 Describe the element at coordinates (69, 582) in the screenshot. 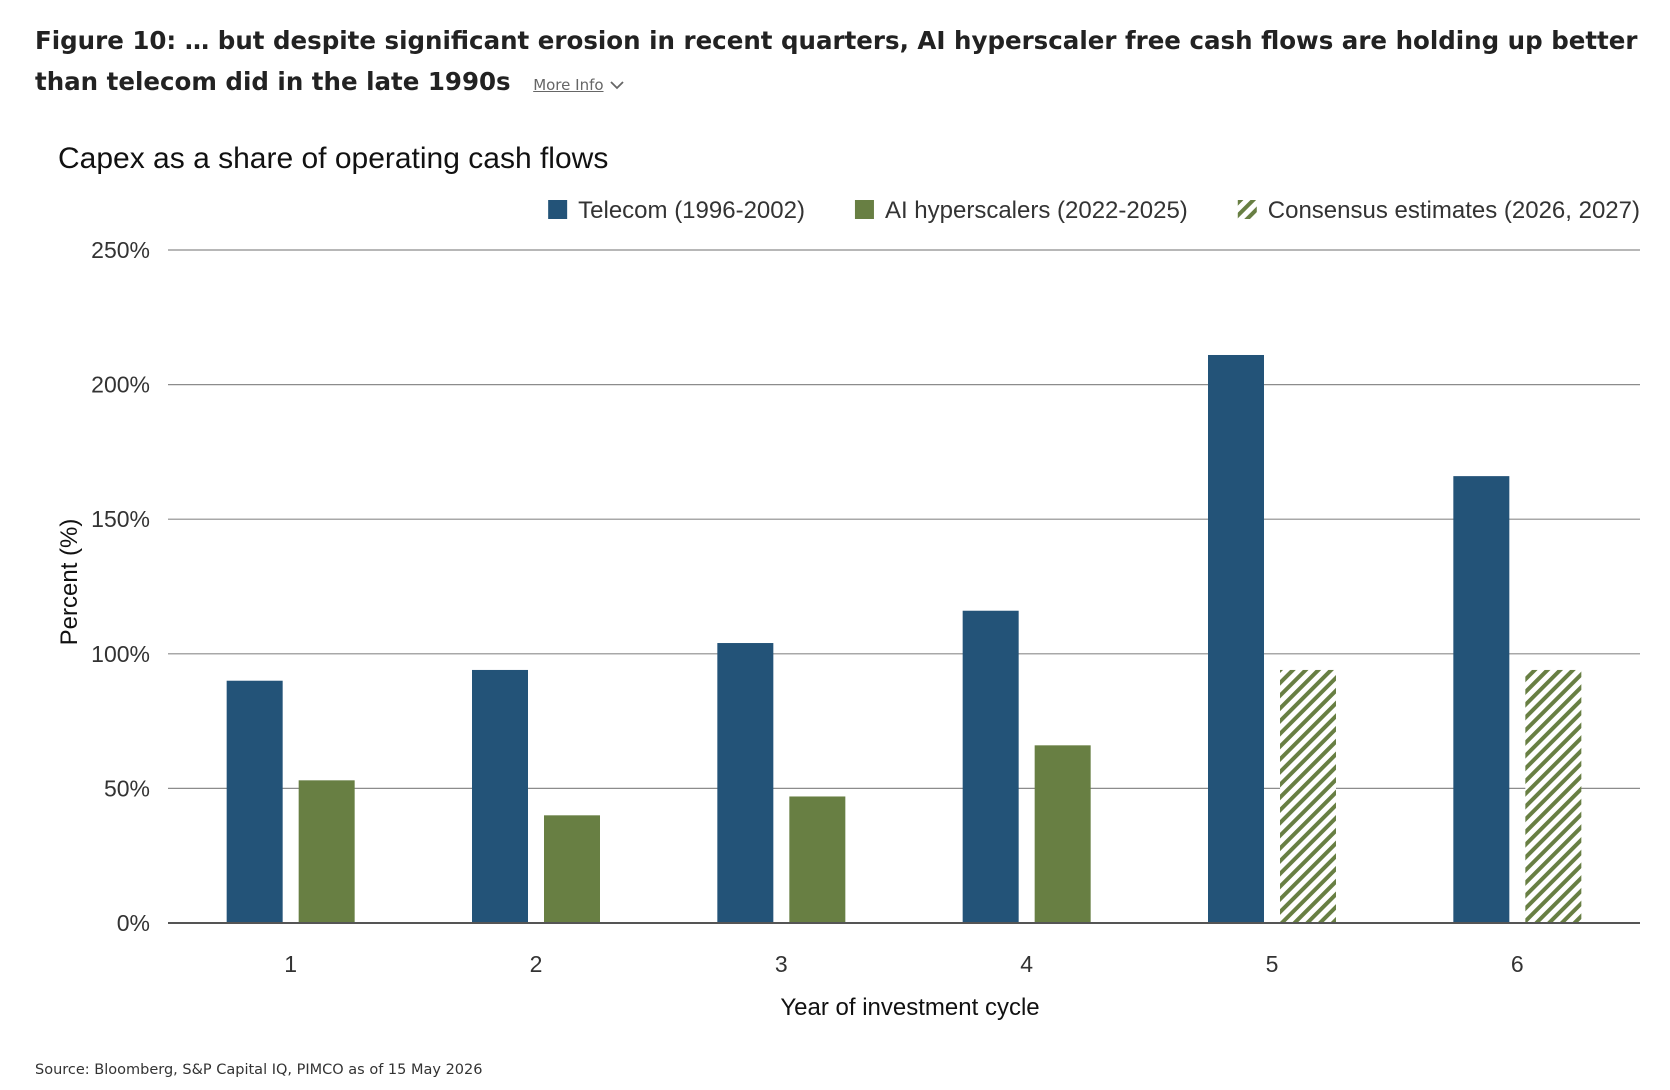

I see `y-axis-label: Percent (%)` at that location.